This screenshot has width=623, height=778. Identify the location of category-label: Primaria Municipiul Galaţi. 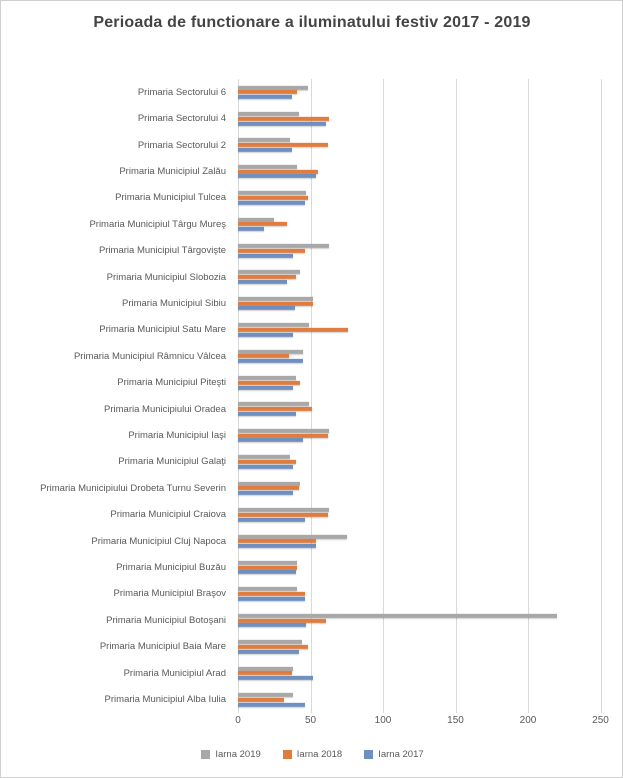
(172, 462).